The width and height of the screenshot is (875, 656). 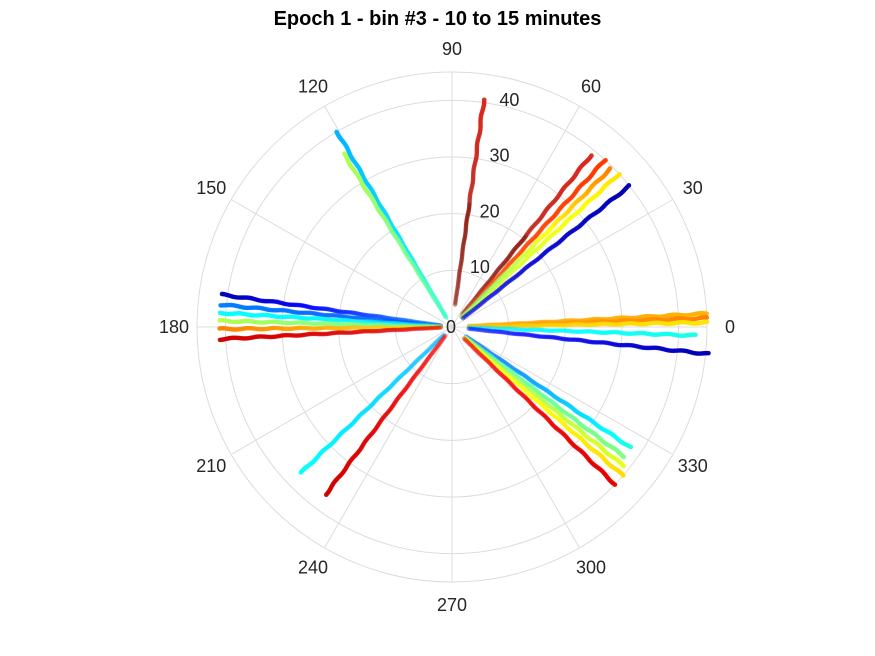 What do you see at coordinates (591, 86) in the screenshot?
I see `theta-tick-label: 60` at bounding box center [591, 86].